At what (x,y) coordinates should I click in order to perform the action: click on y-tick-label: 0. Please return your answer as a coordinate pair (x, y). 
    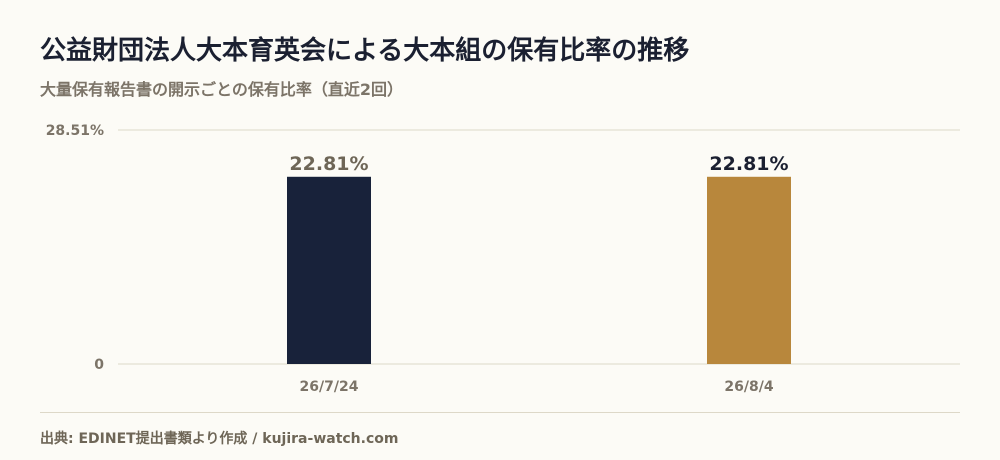
    Looking at the image, I should click on (99, 365).